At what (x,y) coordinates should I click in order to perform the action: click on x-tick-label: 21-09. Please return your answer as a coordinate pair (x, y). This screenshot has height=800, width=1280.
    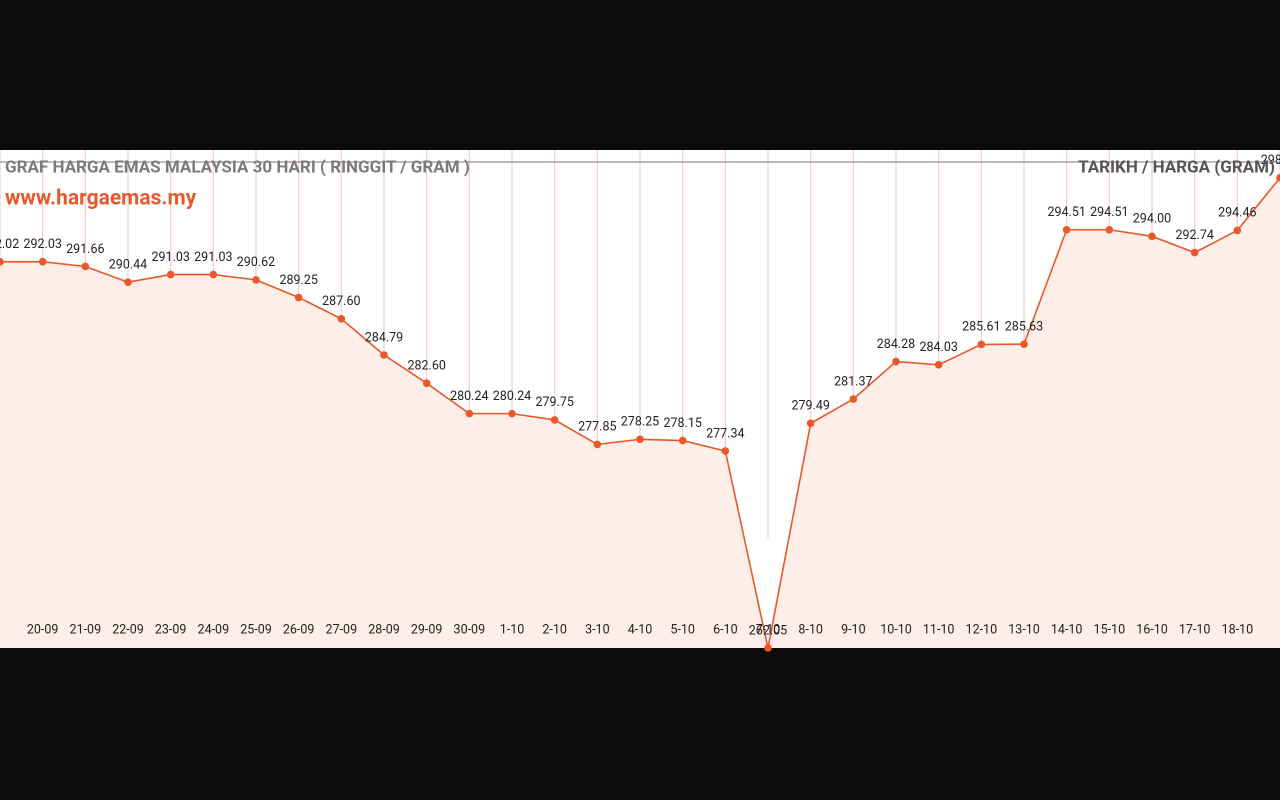
    Looking at the image, I should click on (86, 629).